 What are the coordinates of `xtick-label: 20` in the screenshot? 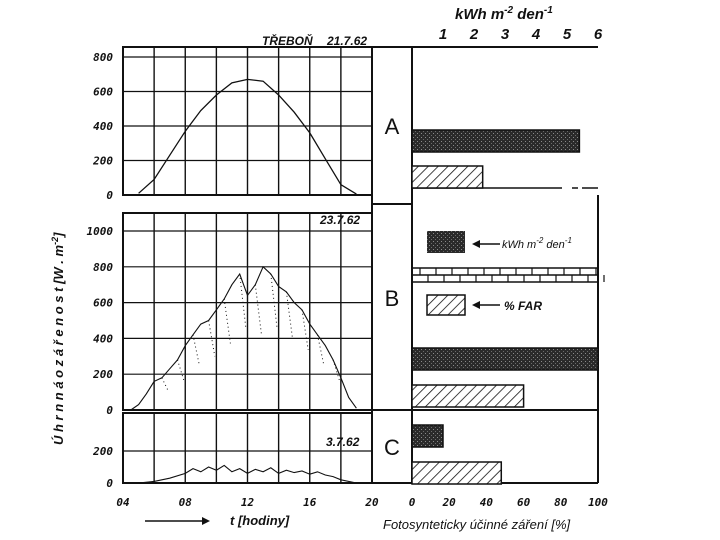 It's located at (371, 502).